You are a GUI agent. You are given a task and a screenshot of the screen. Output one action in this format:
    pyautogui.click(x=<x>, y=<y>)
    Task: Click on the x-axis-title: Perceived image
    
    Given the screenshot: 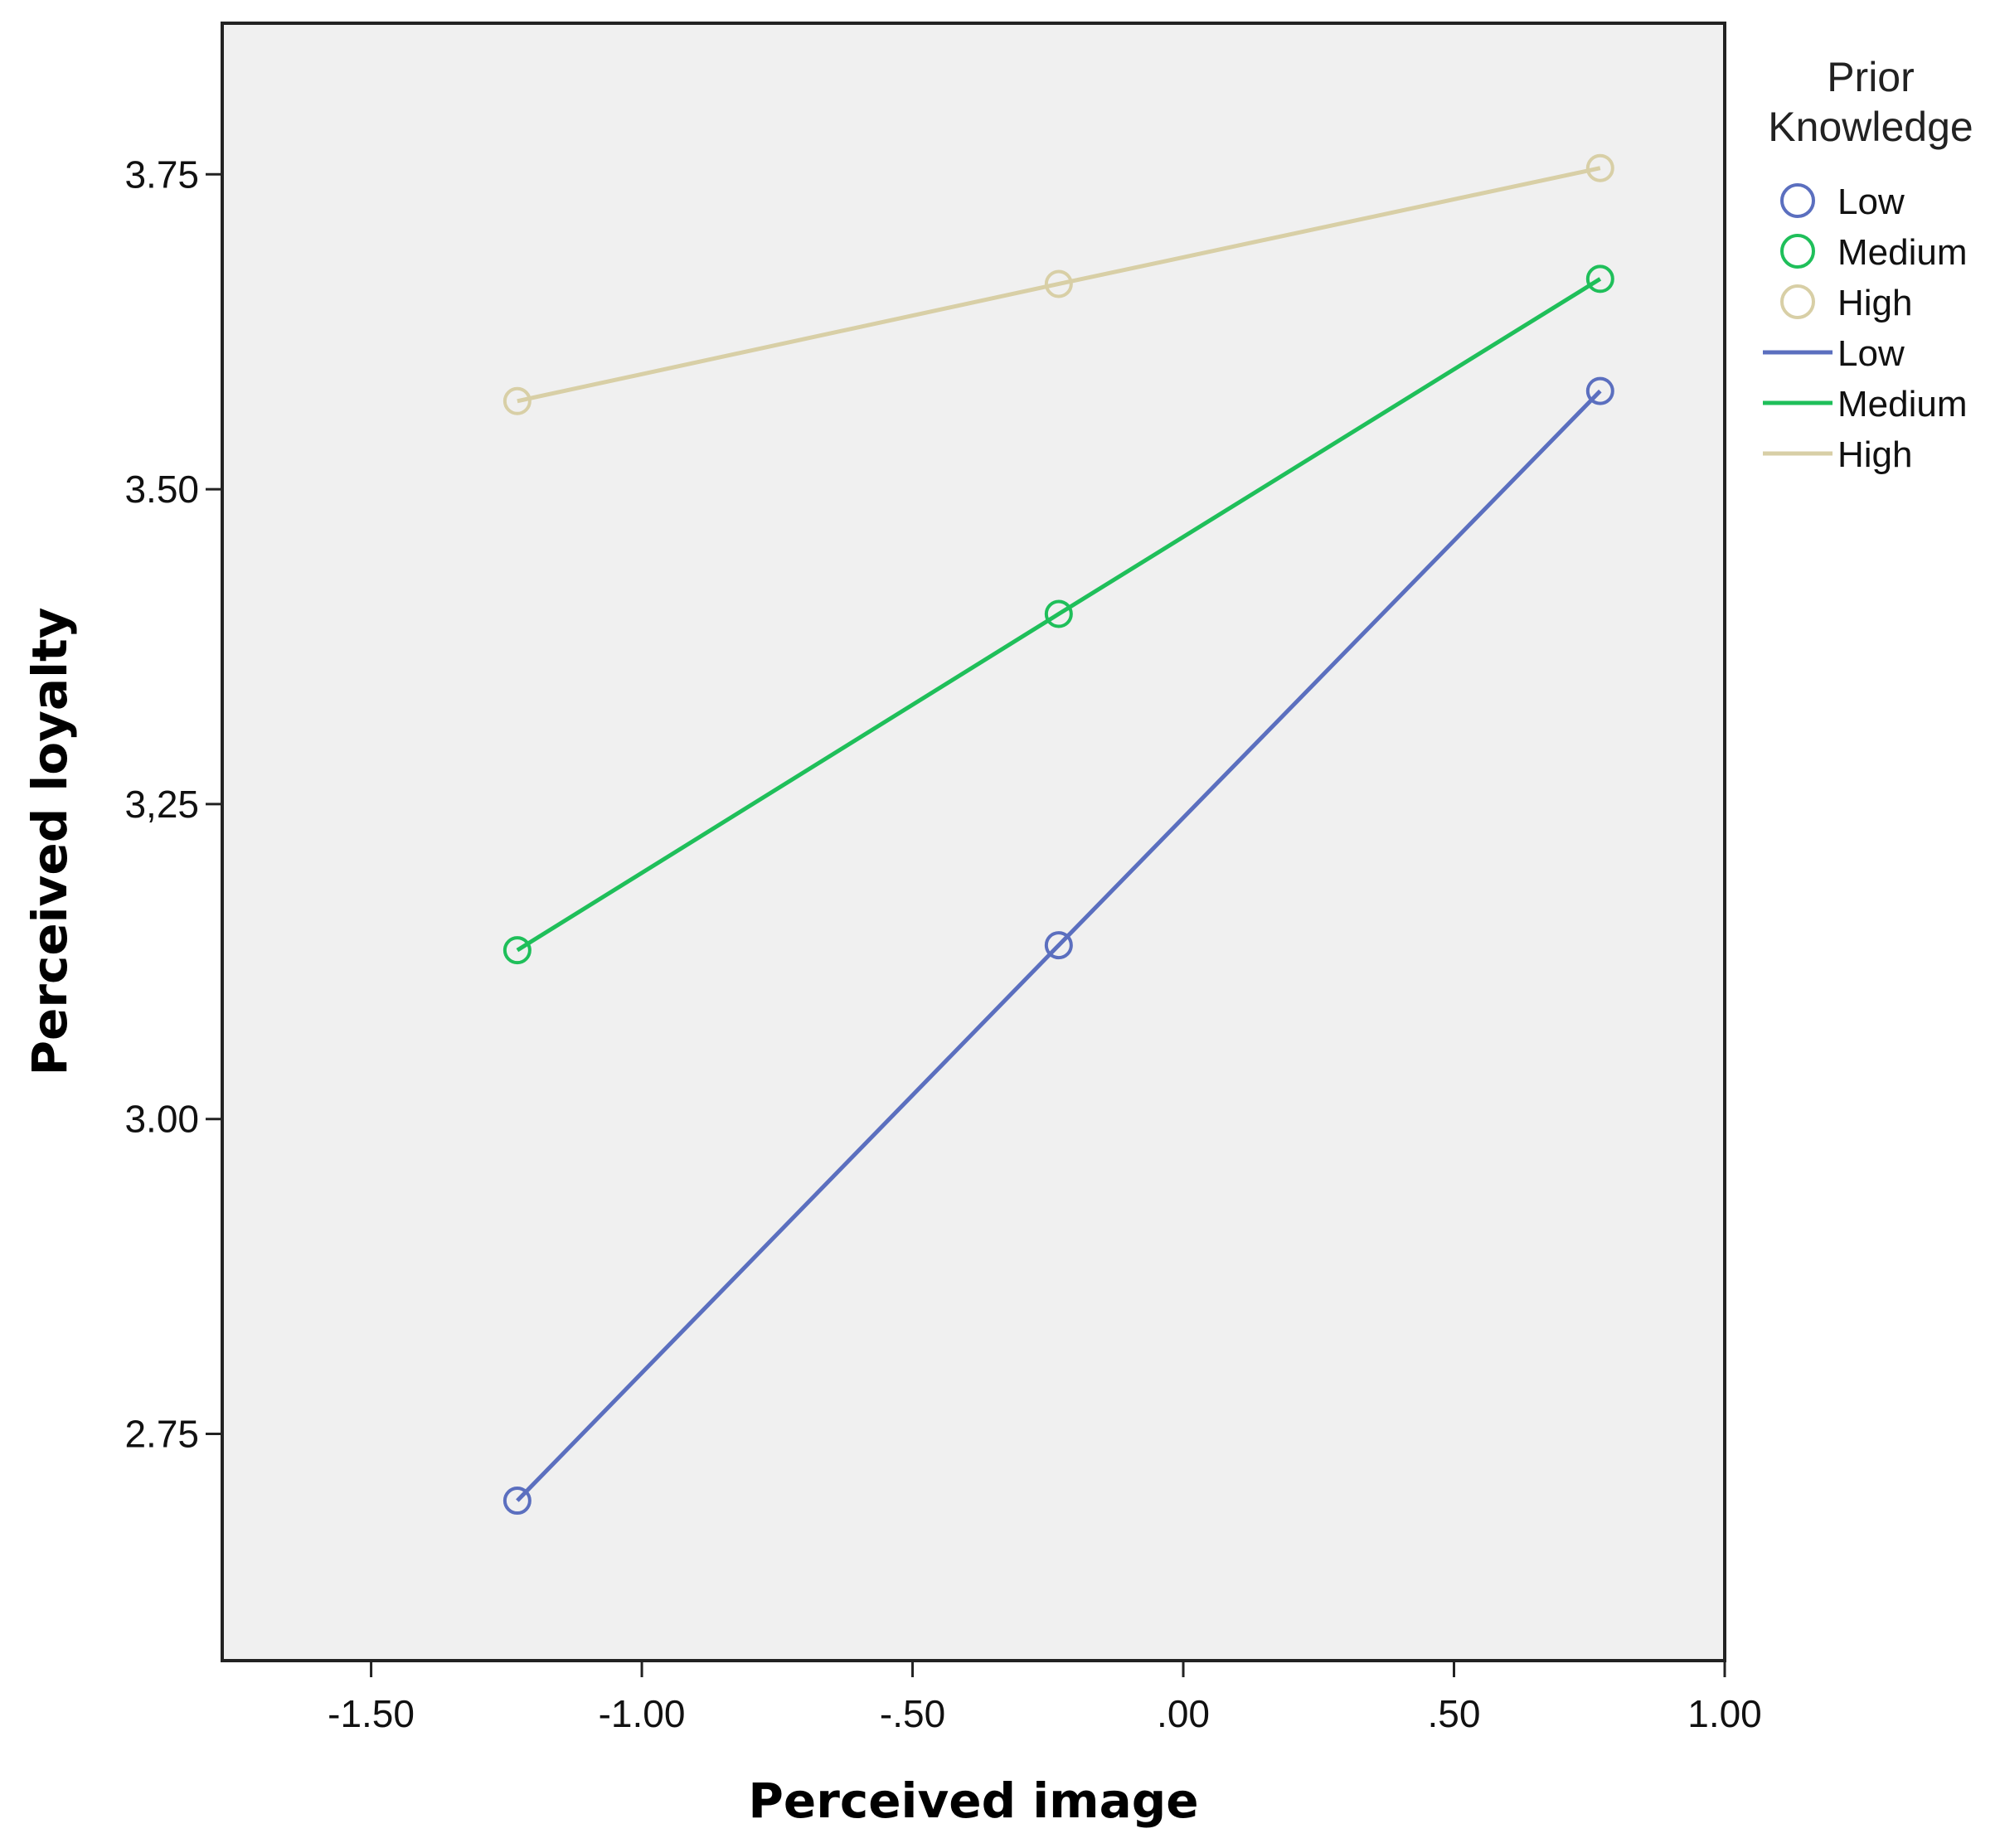 What is the action you would take?
    pyautogui.click(x=973, y=1801)
    